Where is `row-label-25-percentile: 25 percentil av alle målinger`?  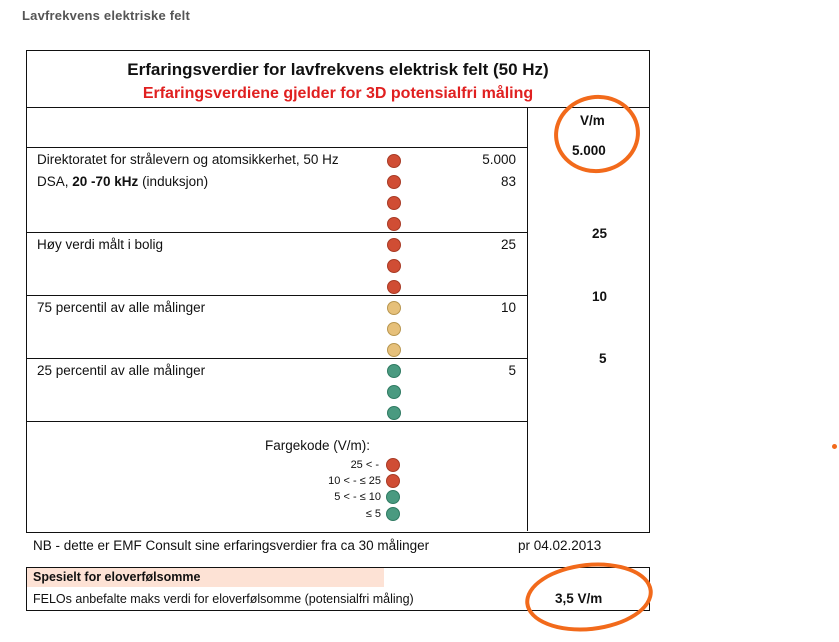 row-label-25-percentile: 25 percentil av alle målinger is located at coordinates (121, 370).